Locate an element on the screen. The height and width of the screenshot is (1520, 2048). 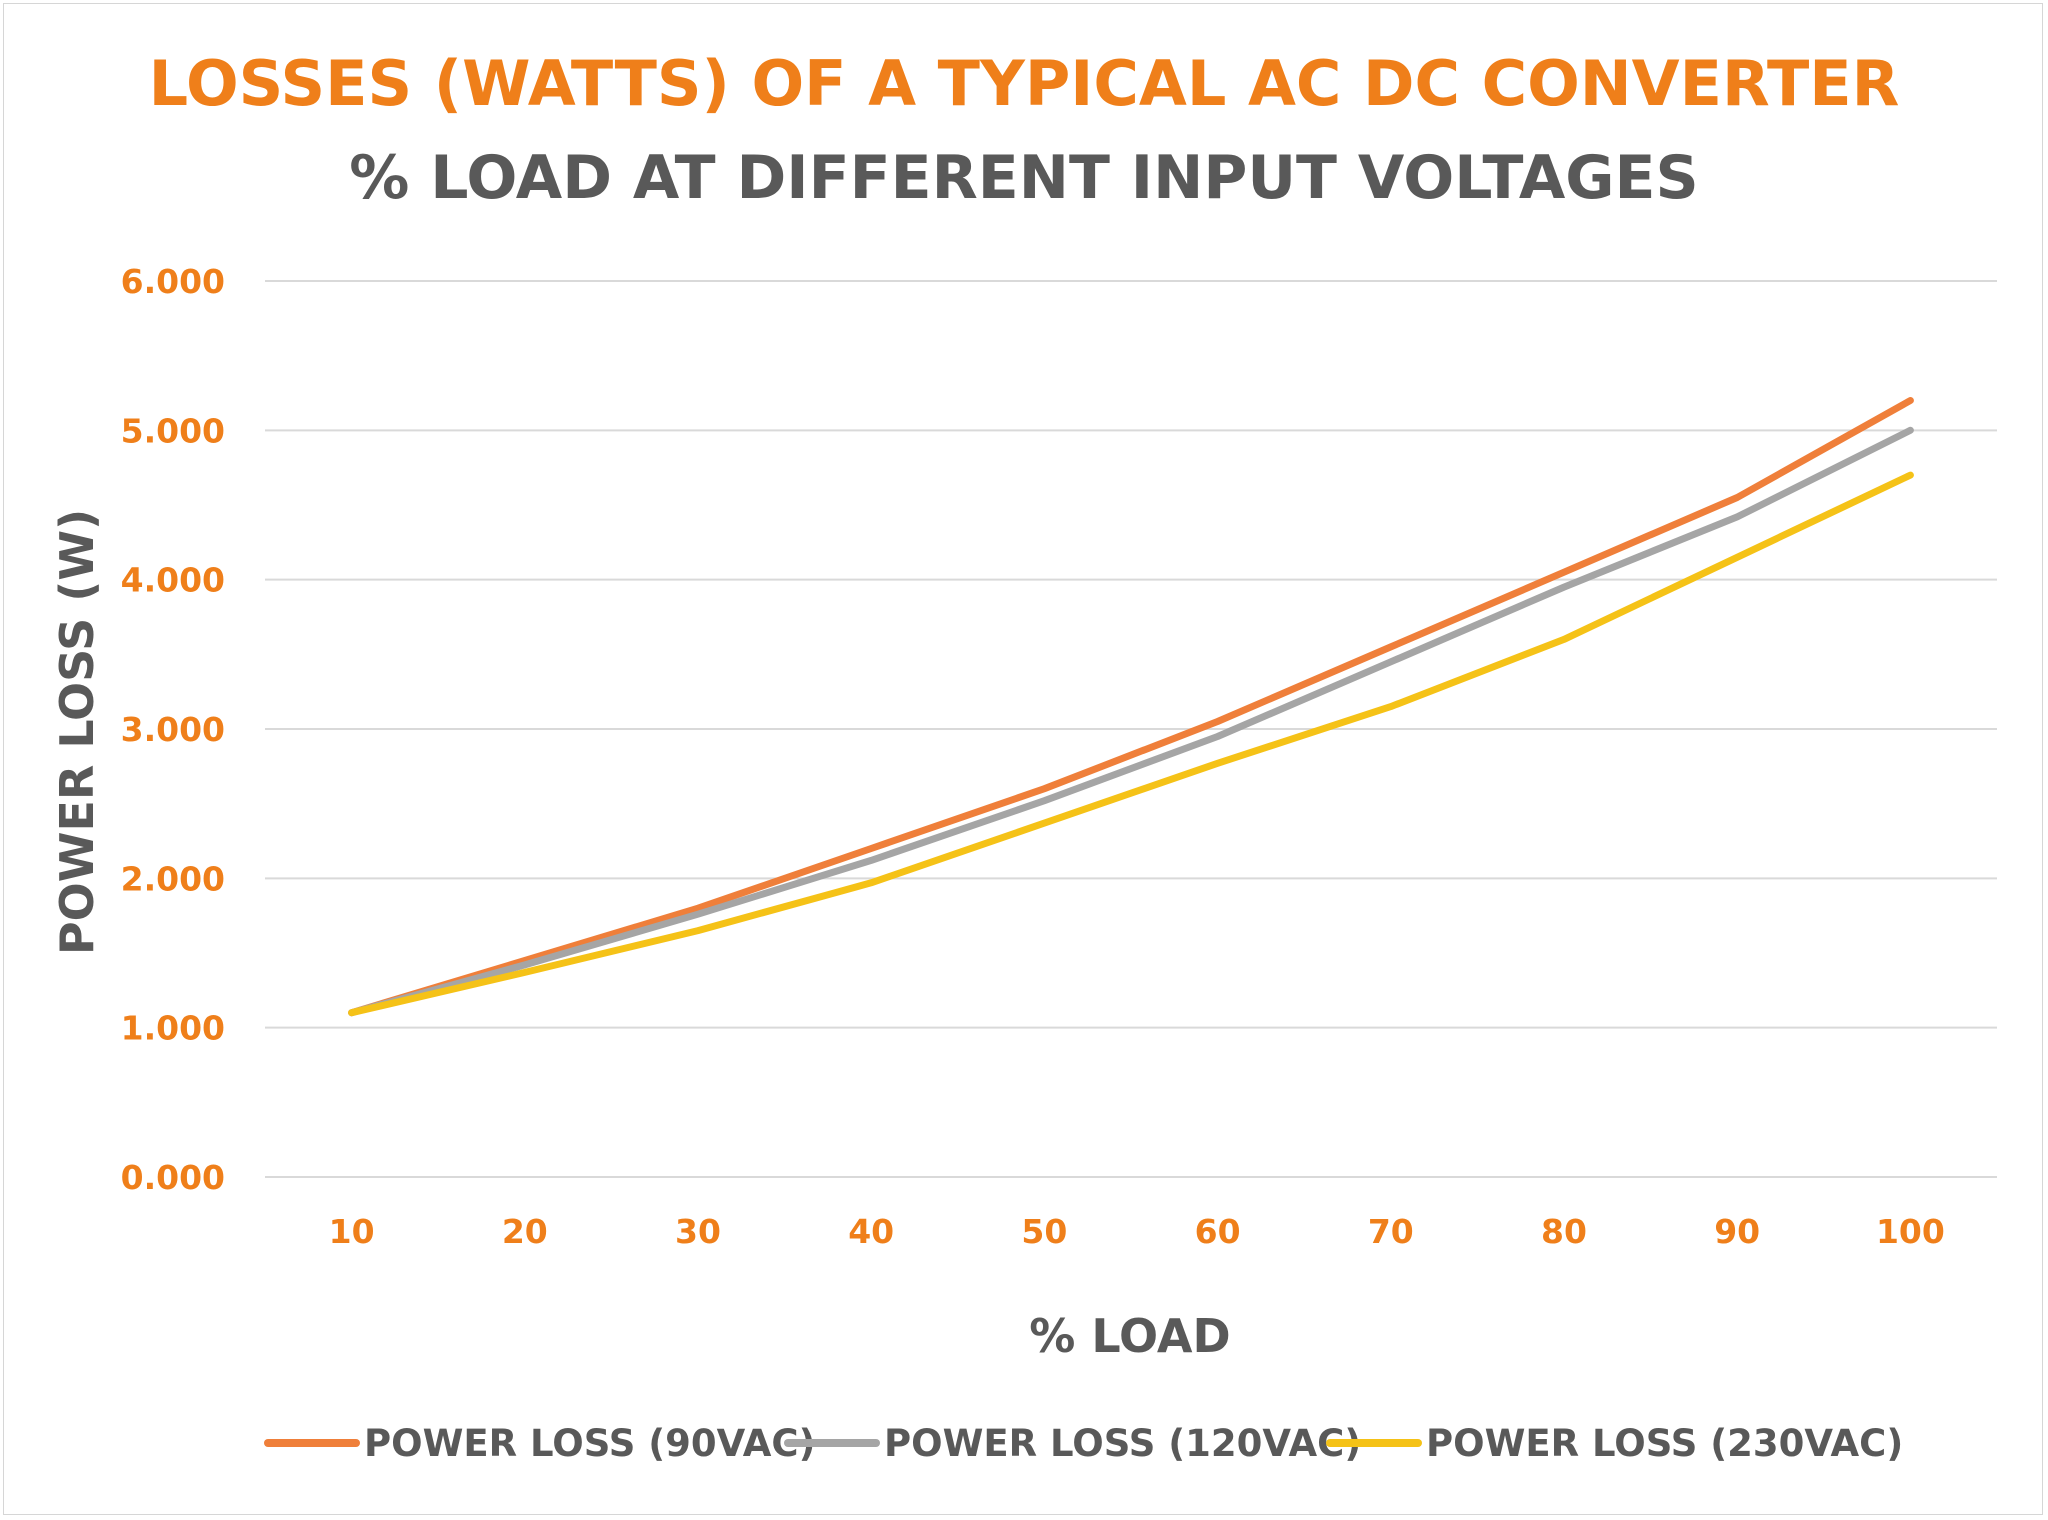
x-tick-label: 10 is located at coordinates (352, 1231).